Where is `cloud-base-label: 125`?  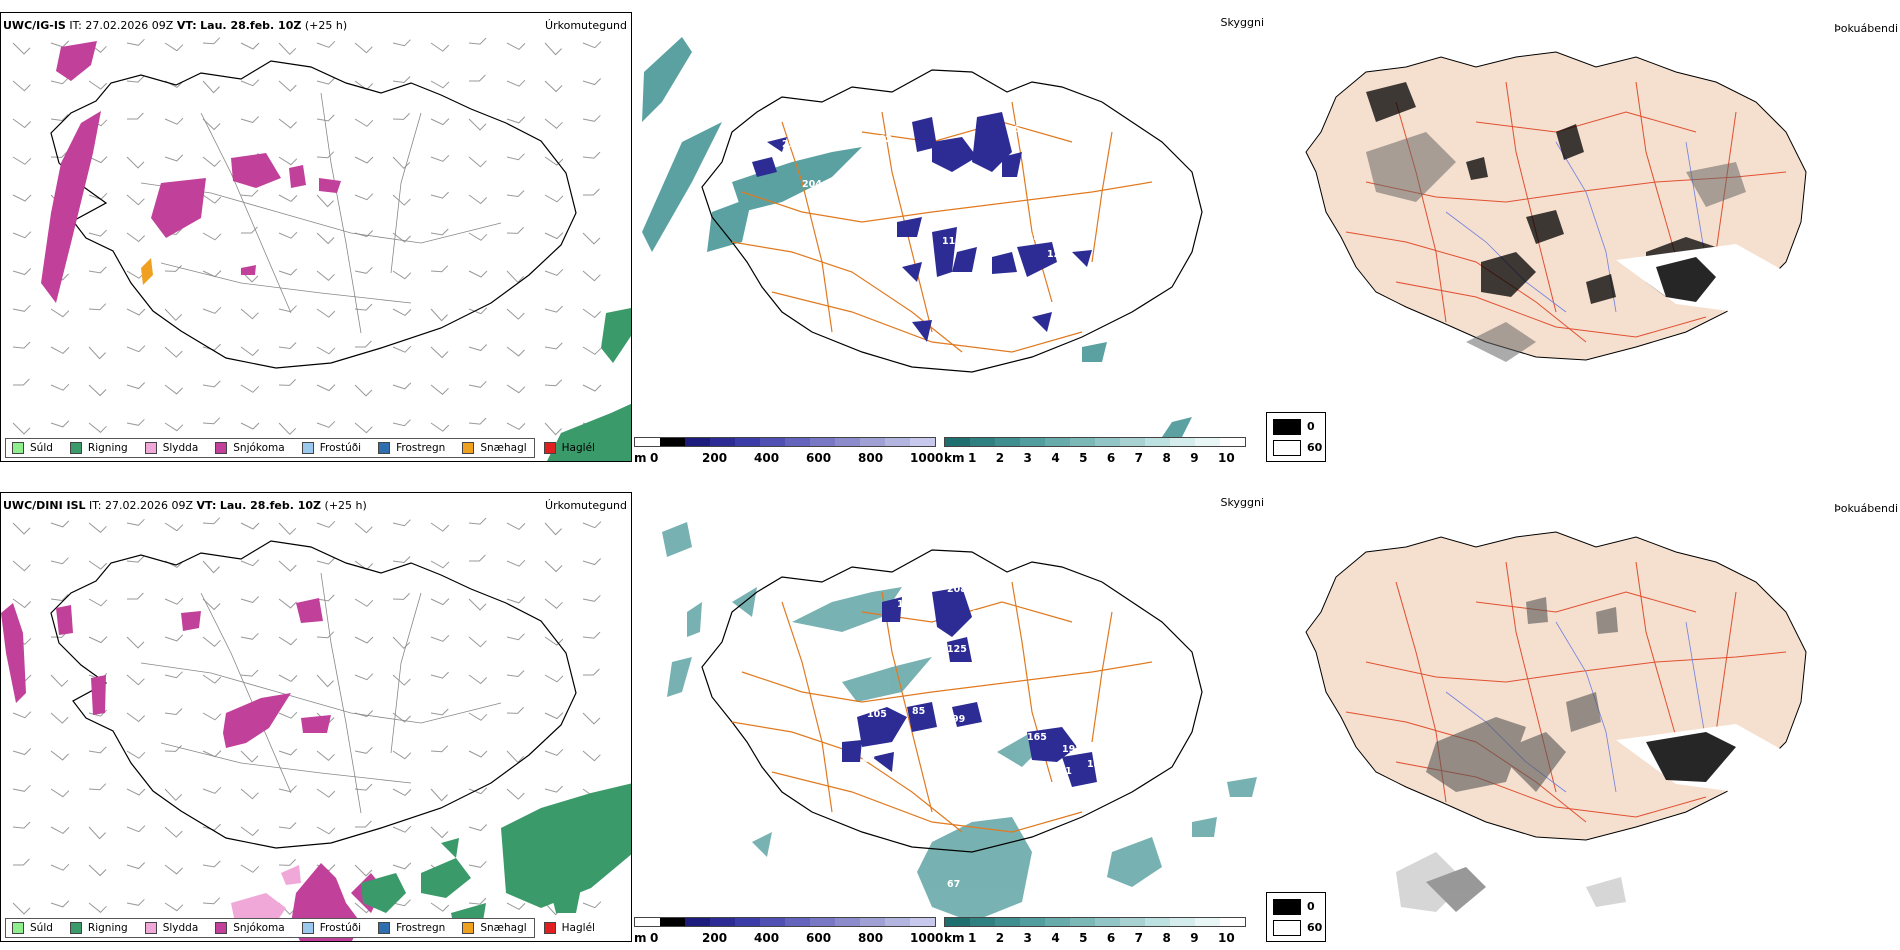
cloud-base-label: 125 is located at coordinates (957, 649).